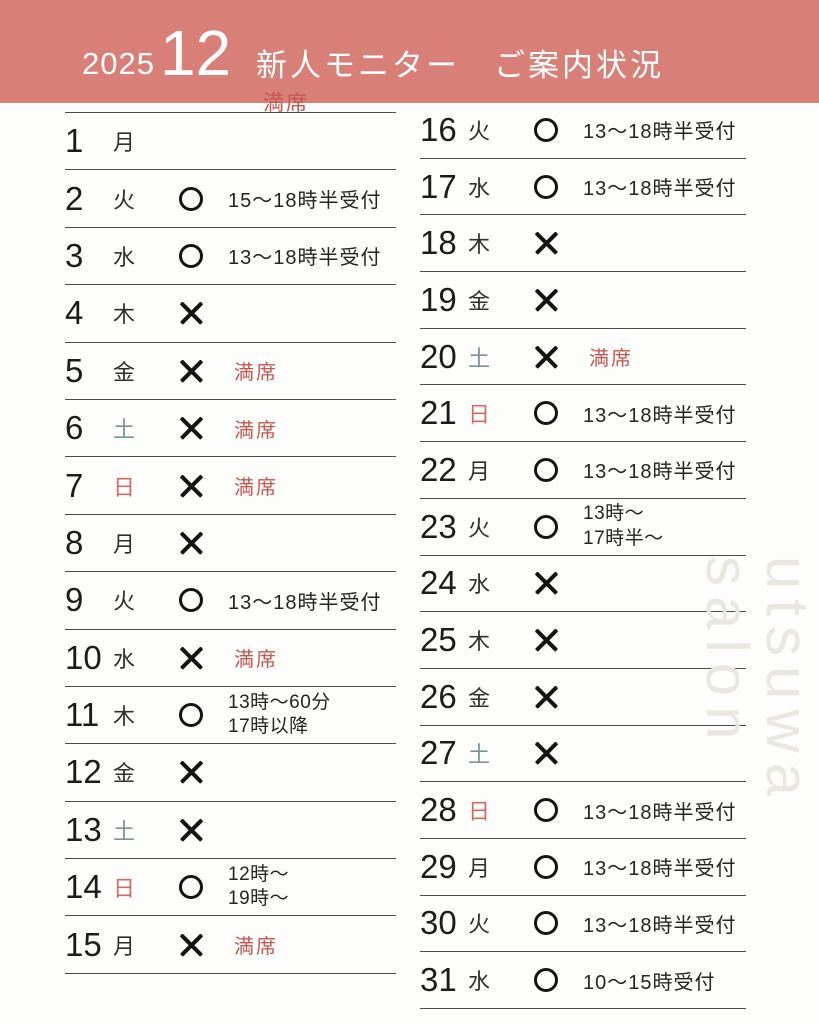 The image size is (819, 1024). Describe the element at coordinates (438, 129) in the screenshot. I see `date-number: 16` at that location.